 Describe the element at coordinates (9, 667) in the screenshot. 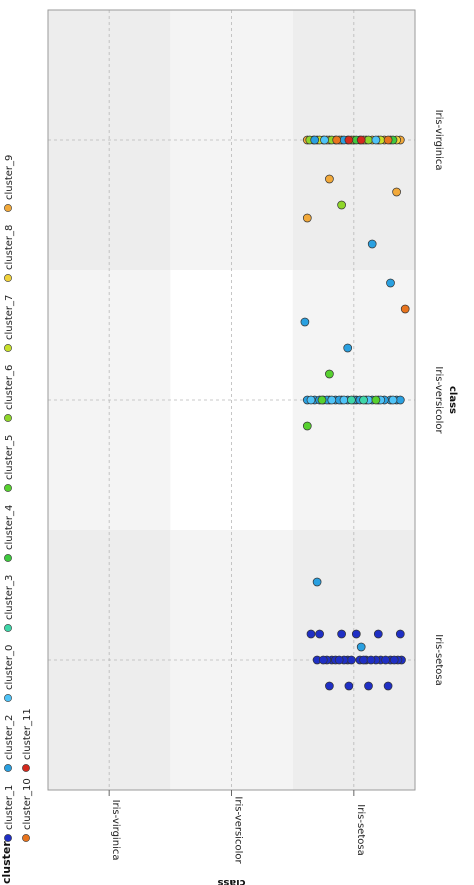

I see `legend-label: cluster_0` at that location.